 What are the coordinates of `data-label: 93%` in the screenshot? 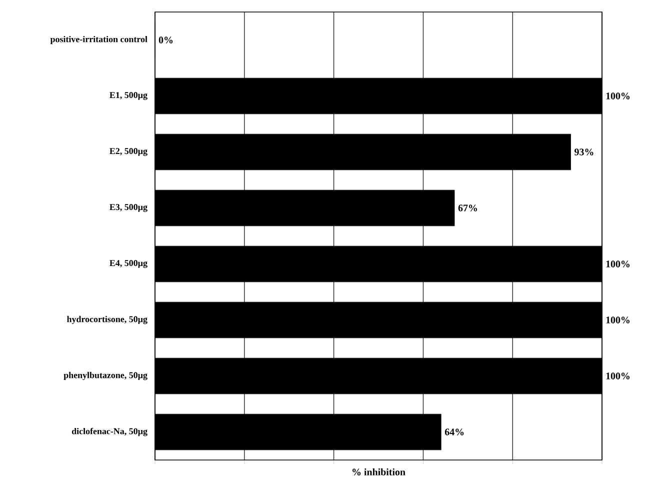 It's located at (584, 152).